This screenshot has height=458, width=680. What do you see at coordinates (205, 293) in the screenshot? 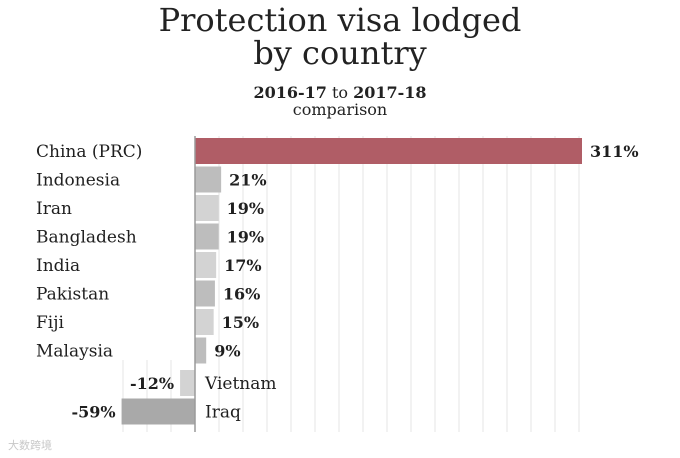
I see `bar-pakistan` at bounding box center [205, 293].